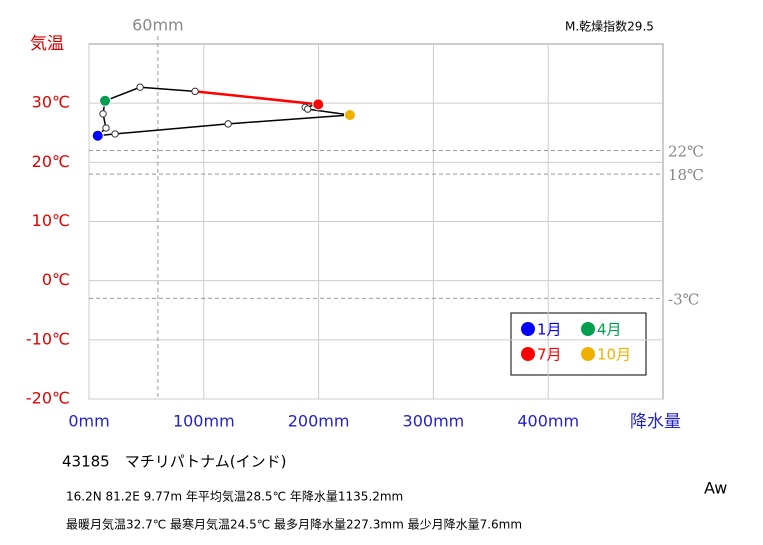 The height and width of the screenshot is (545, 763). What do you see at coordinates (51, 161) in the screenshot?
I see `y-tick-label: 20℃` at bounding box center [51, 161].